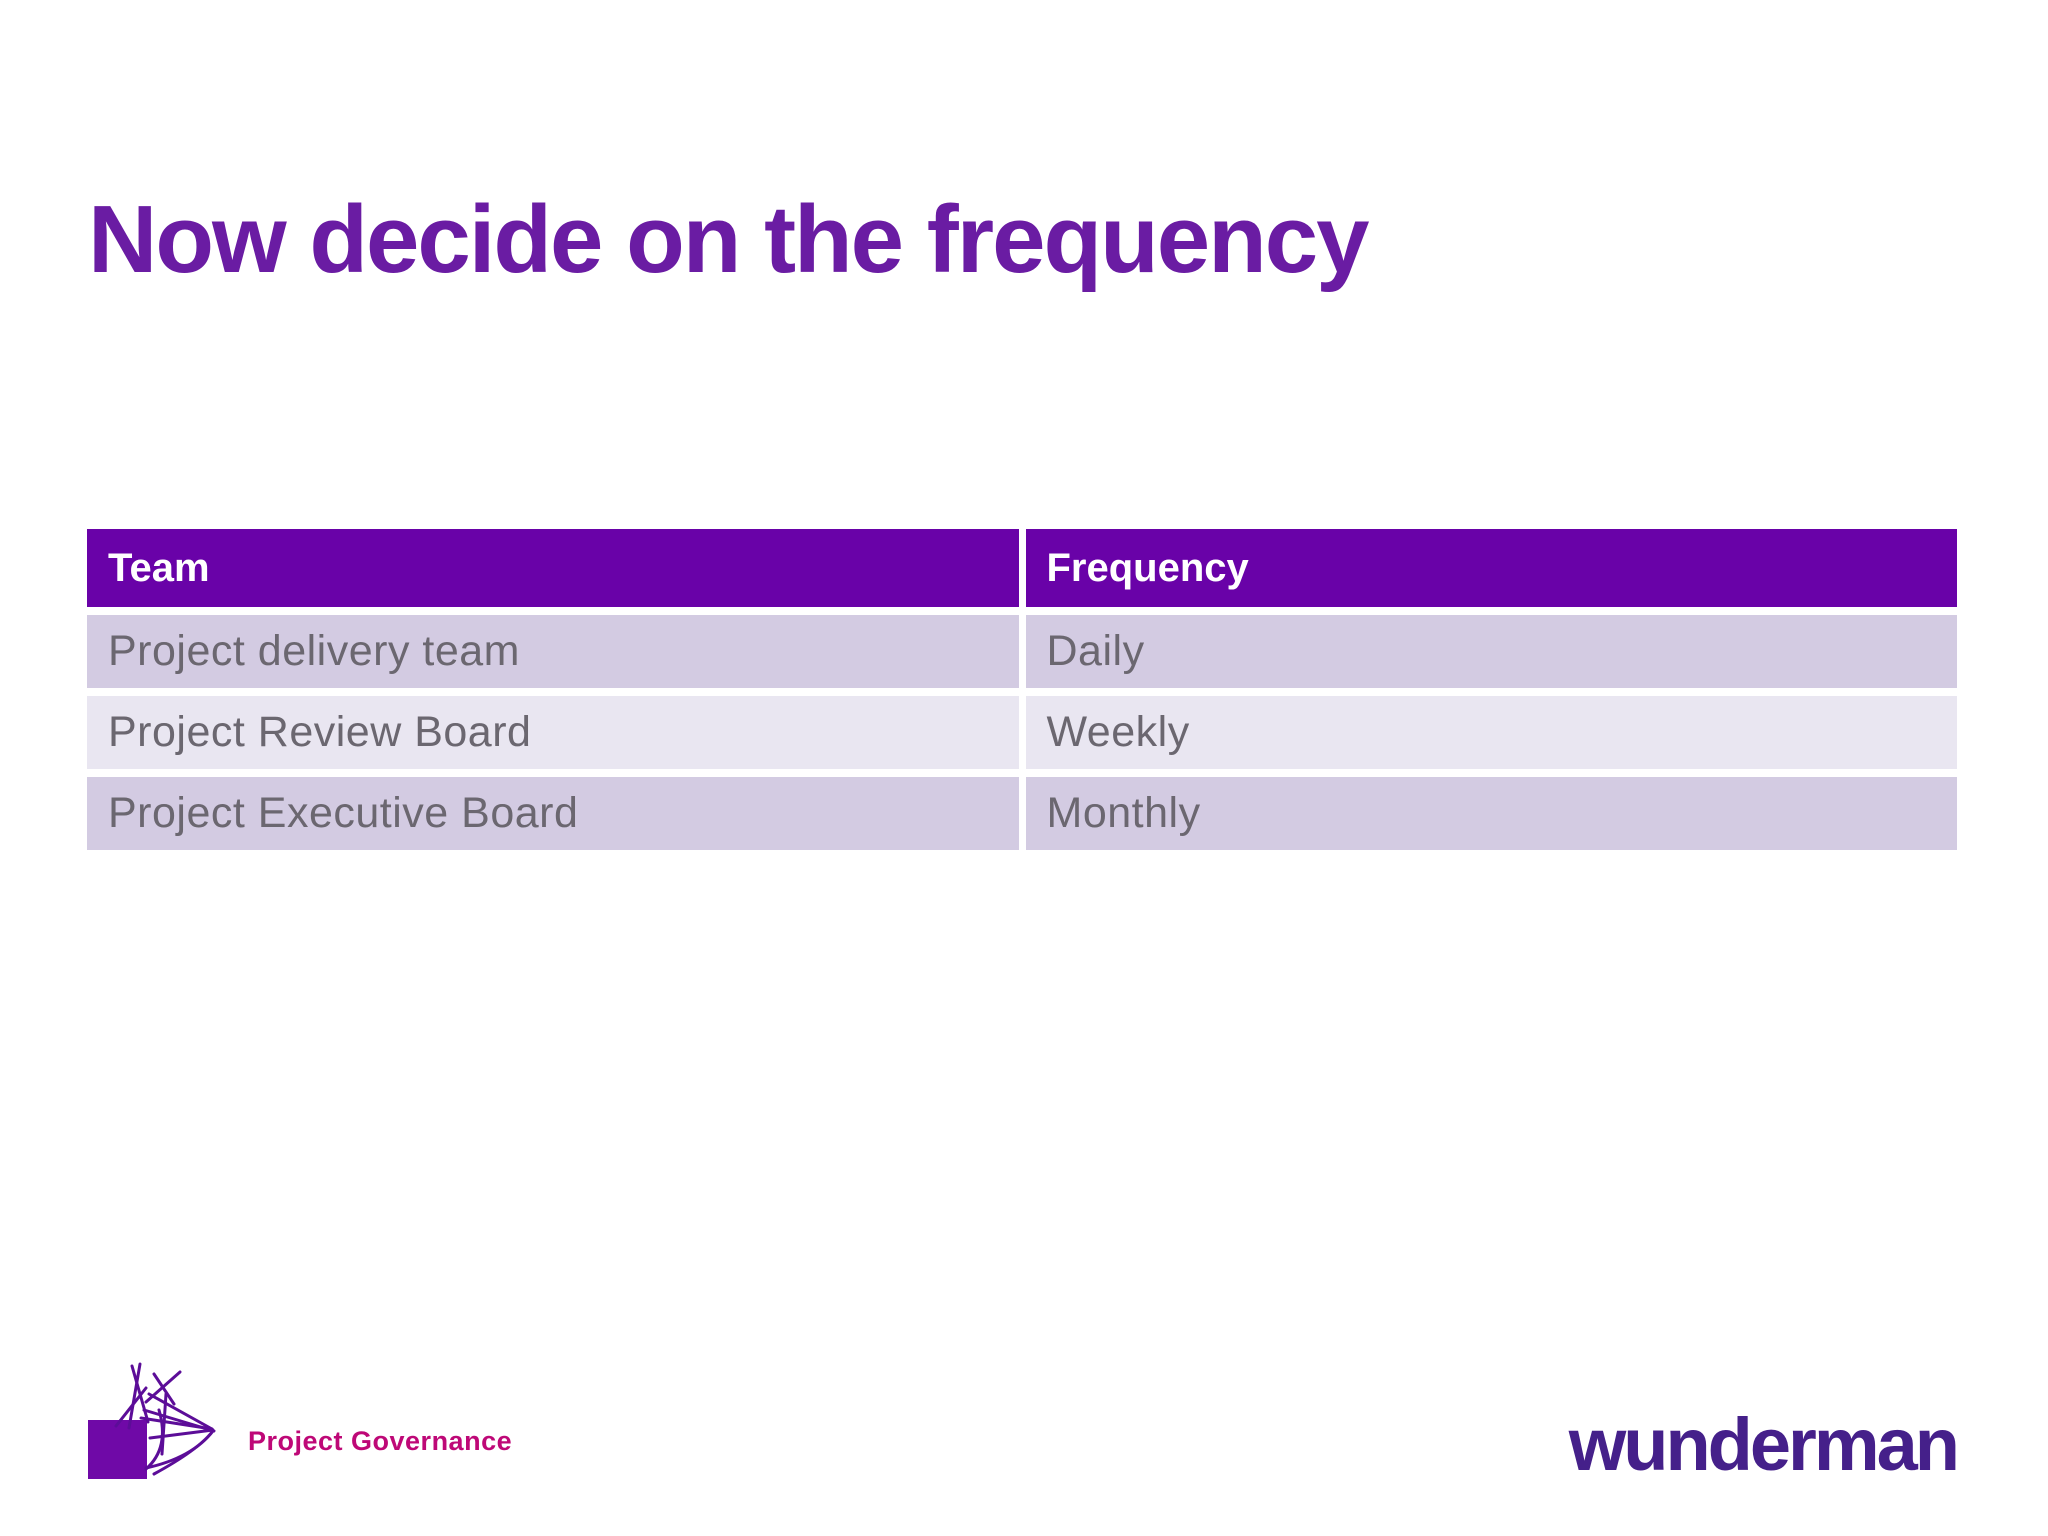 The image size is (2048, 1536). What do you see at coordinates (729, 239) in the screenshot?
I see `page-title: Now decide on the frequency` at bounding box center [729, 239].